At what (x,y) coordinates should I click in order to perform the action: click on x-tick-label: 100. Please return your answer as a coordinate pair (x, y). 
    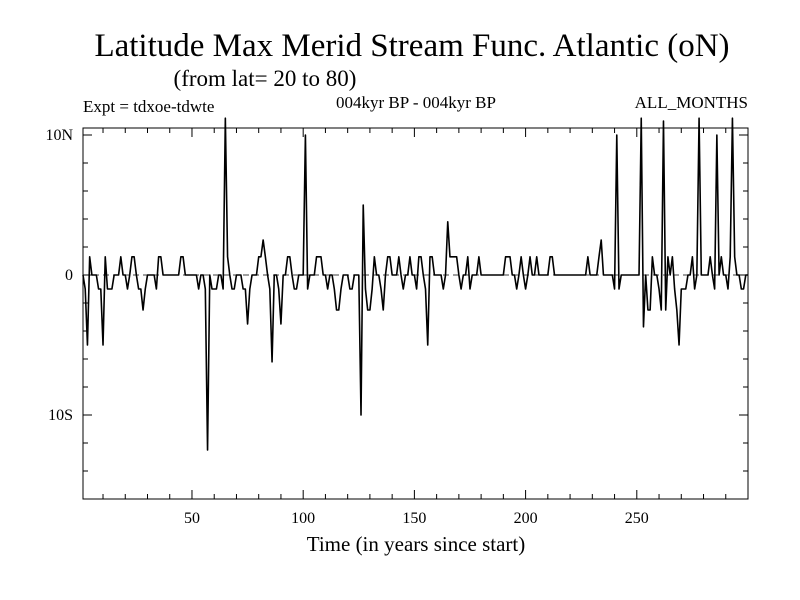
    Looking at the image, I should click on (303, 518).